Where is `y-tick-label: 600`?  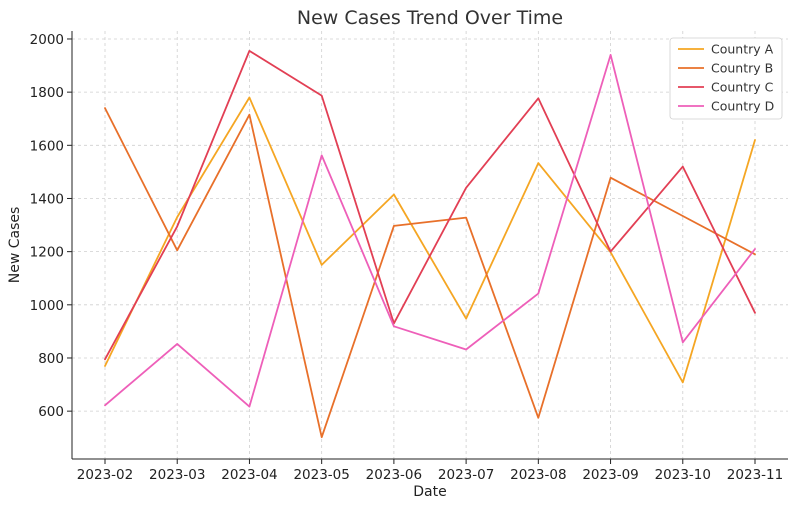
y-tick-label: 600 is located at coordinates (51, 412).